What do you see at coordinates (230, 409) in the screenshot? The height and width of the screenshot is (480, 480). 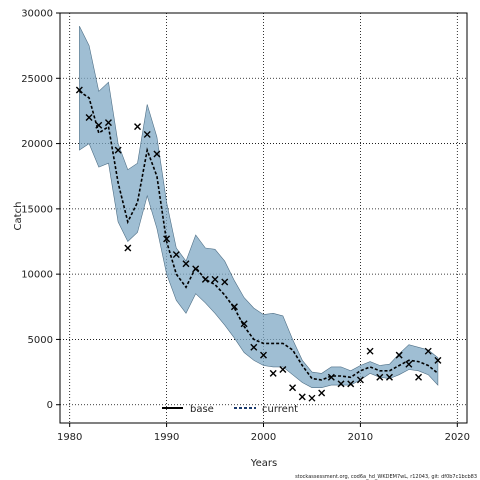 I see `legend: base current` at bounding box center [230, 409].